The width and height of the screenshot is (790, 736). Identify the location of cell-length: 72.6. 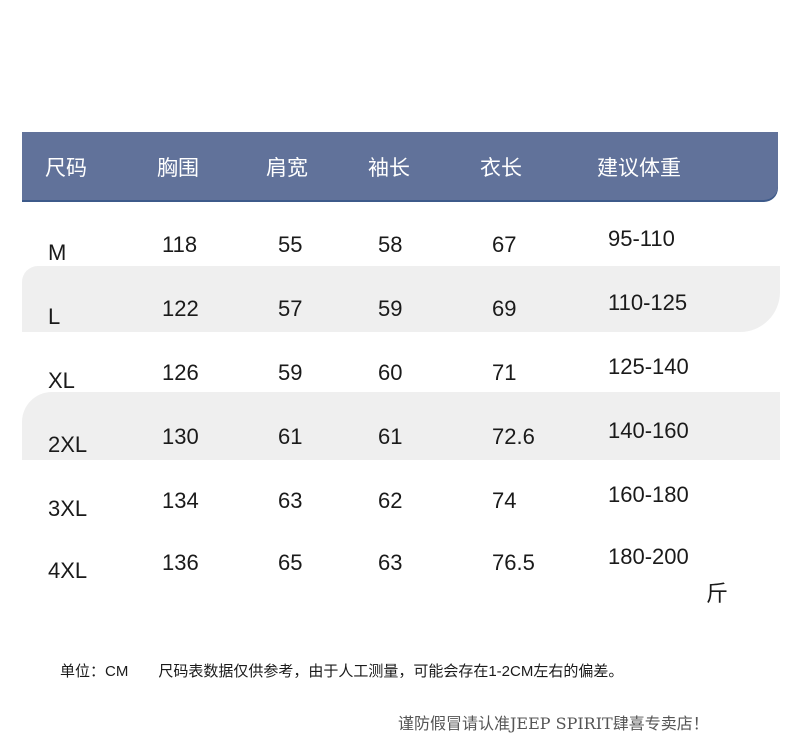
(513, 436).